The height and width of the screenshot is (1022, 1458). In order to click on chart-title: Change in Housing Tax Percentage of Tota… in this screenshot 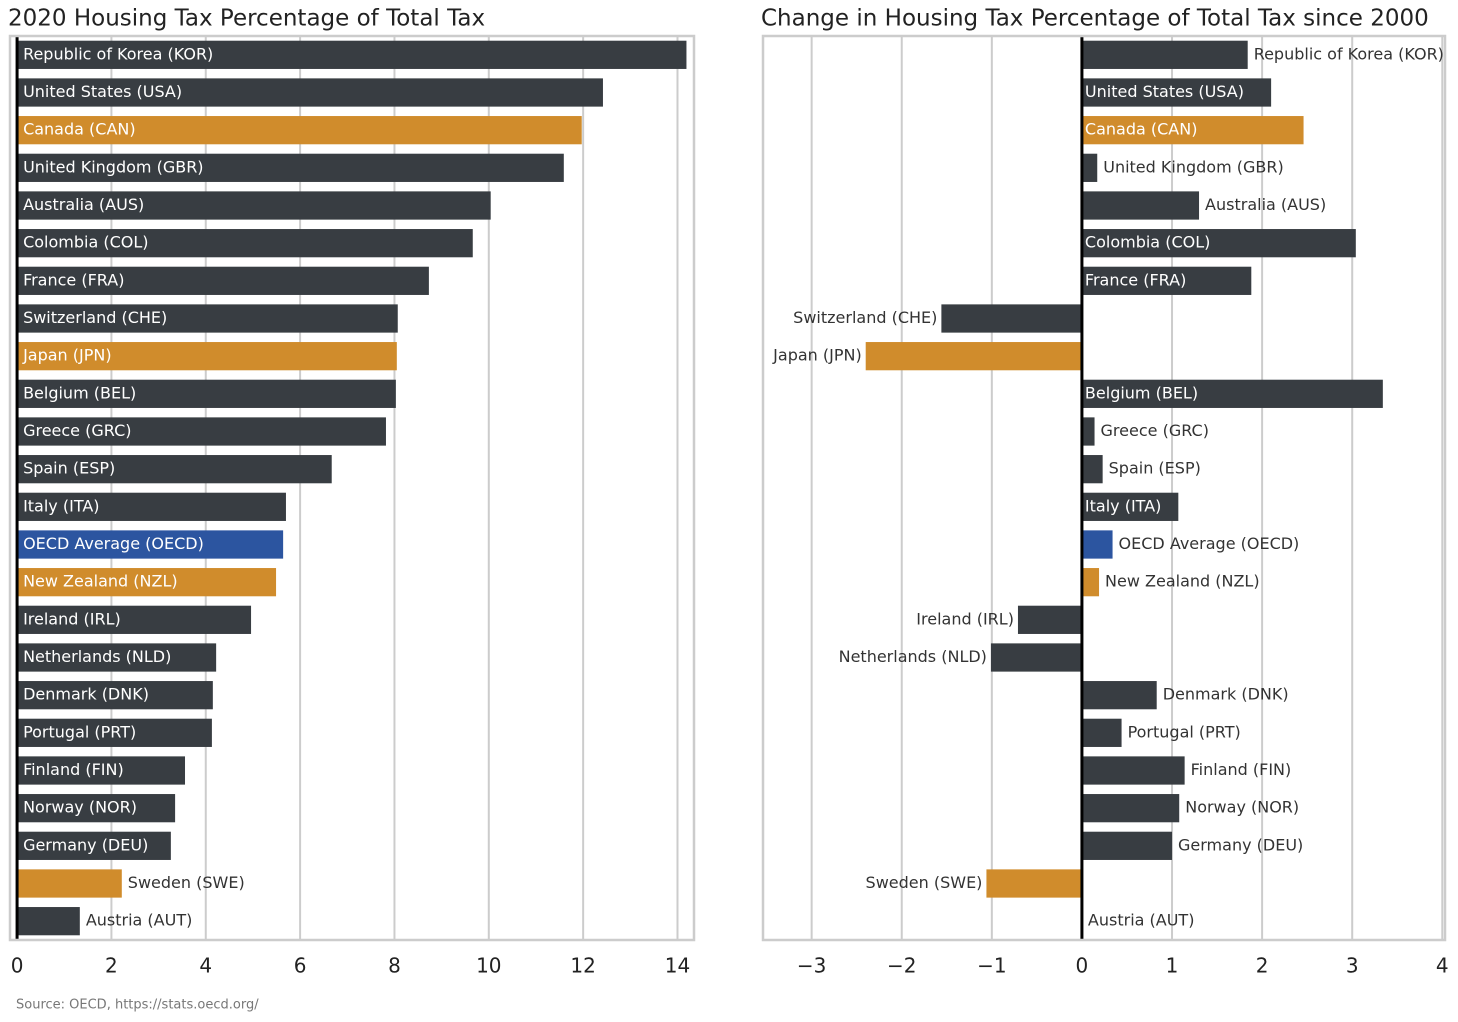, I will do `click(1095, 19)`.